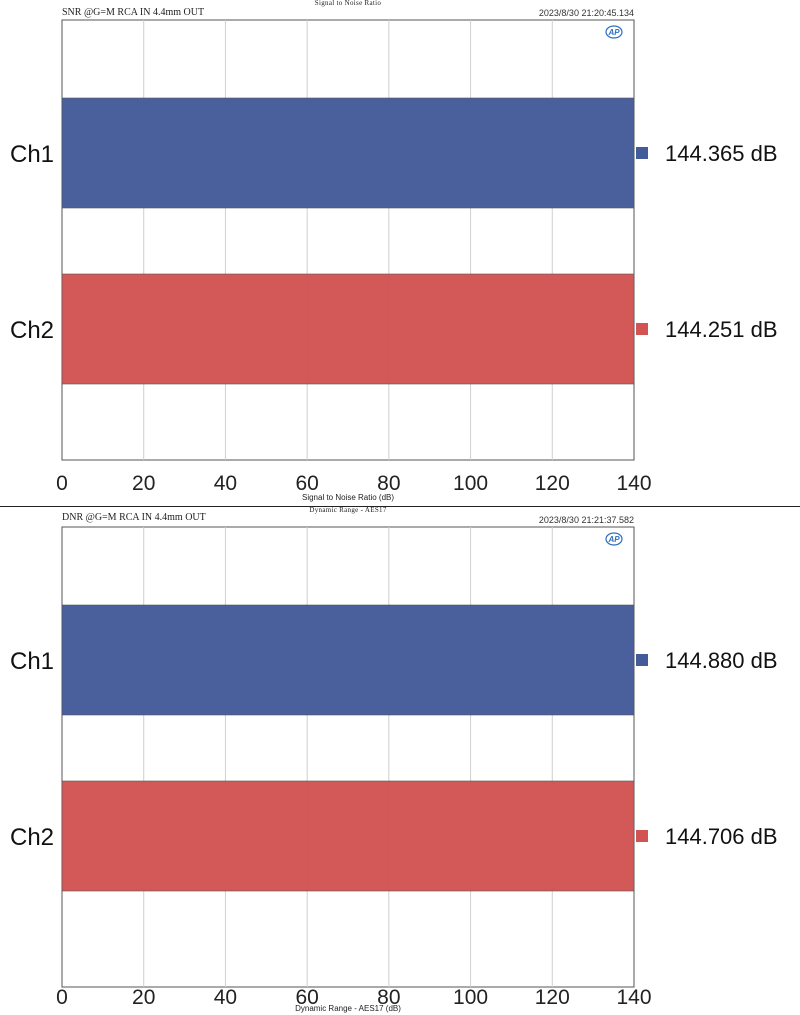  Describe the element at coordinates (348, 3) in the screenshot. I see `chart-title: Signal to Noise Ratio` at that location.